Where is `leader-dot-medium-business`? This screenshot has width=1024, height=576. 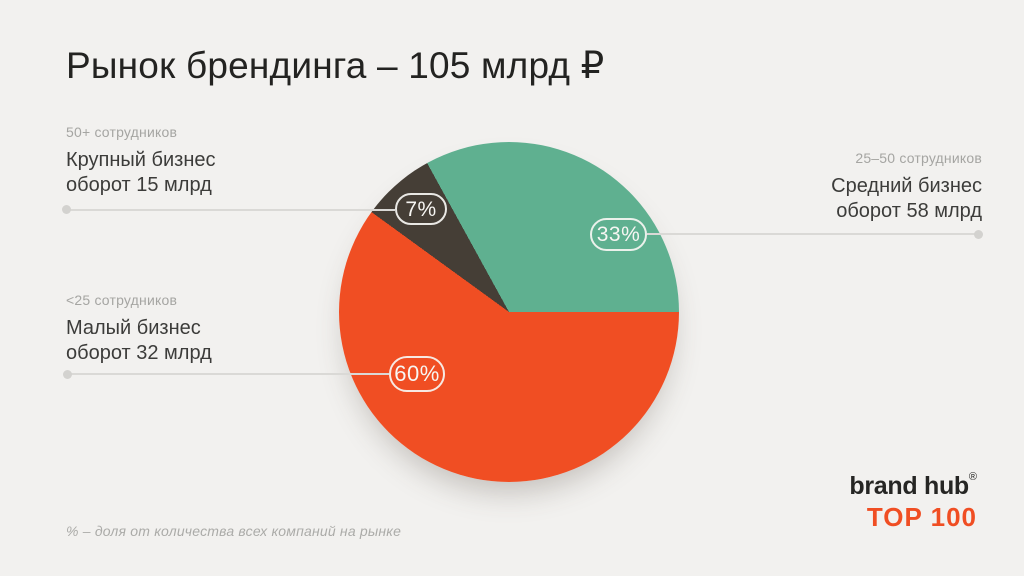 leader-dot-medium-business is located at coordinates (978, 234).